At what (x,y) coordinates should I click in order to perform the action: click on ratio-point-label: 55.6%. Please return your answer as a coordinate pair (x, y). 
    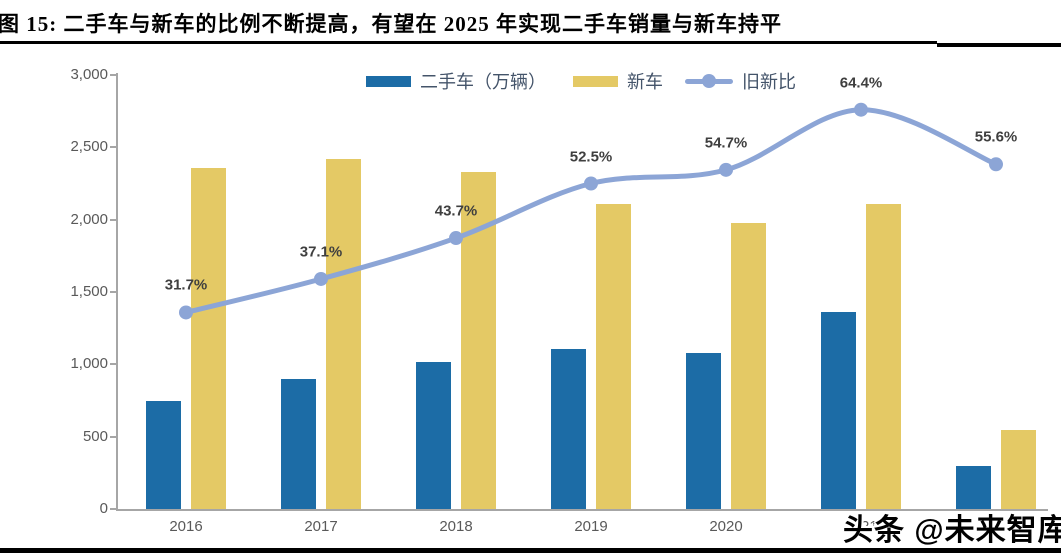
    Looking at the image, I should click on (996, 137).